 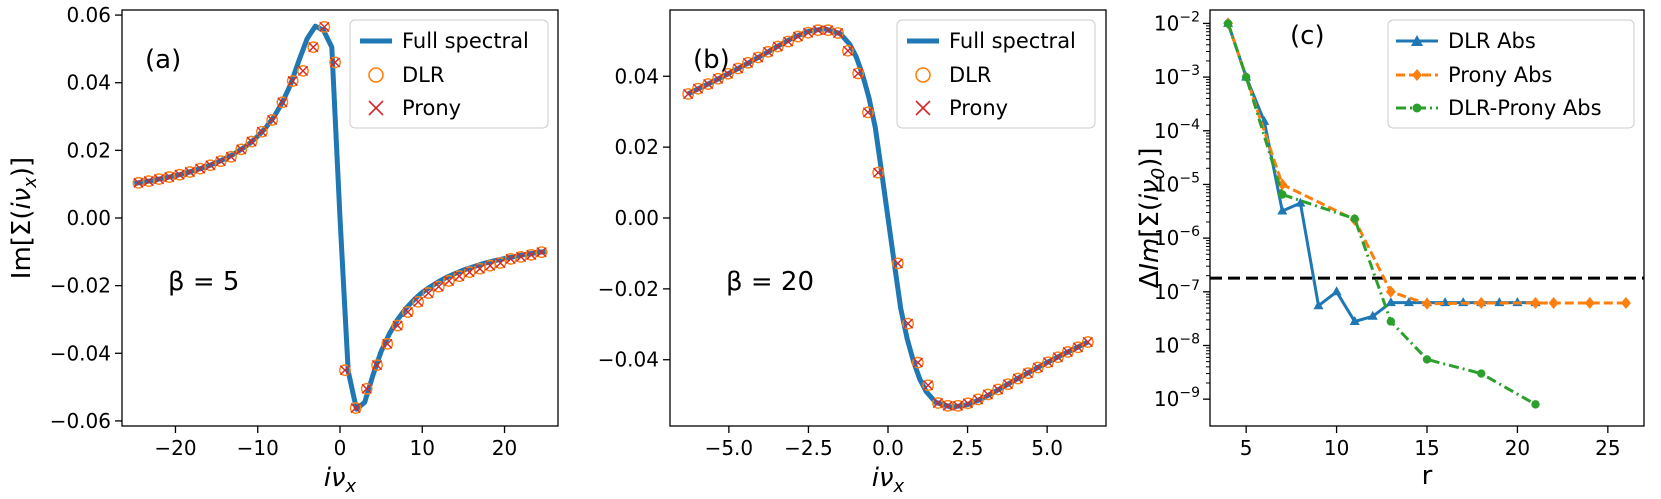 What do you see at coordinates (888, 448) in the screenshot?
I see `panel-b-x-tick-label: 0.0` at bounding box center [888, 448].